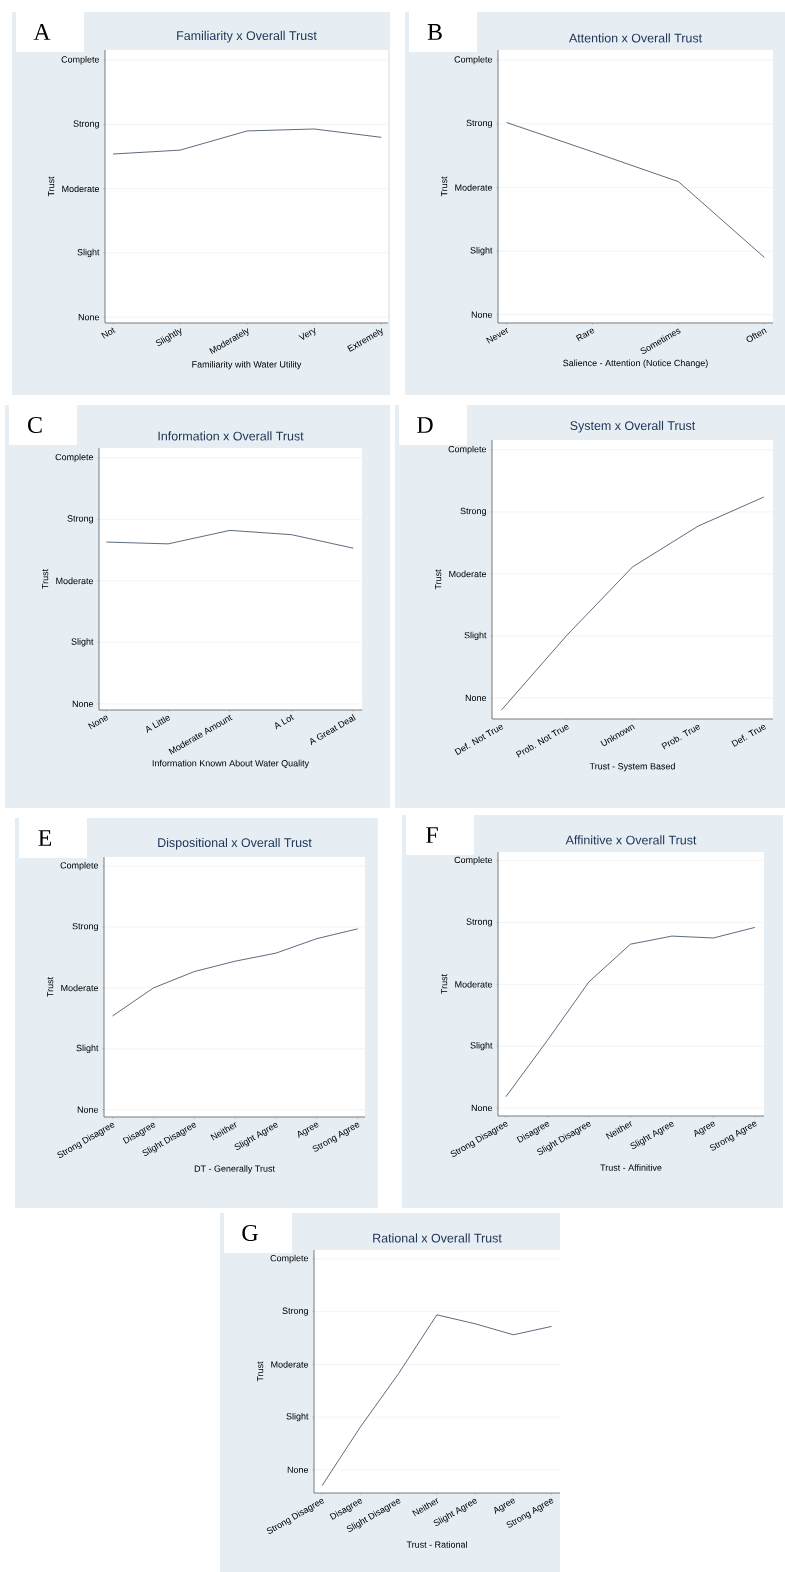  I want to click on text: E, so click(45, 838).